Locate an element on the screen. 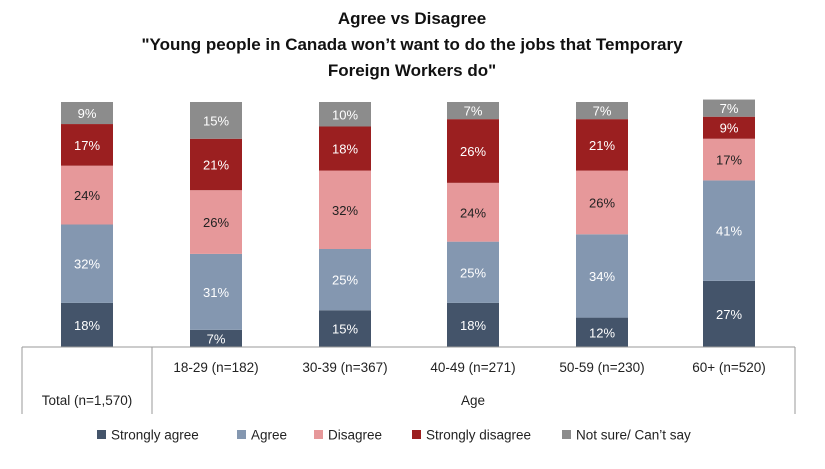 The width and height of the screenshot is (825, 469). legend-label: Strongly agree is located at coordinates (155, 435).